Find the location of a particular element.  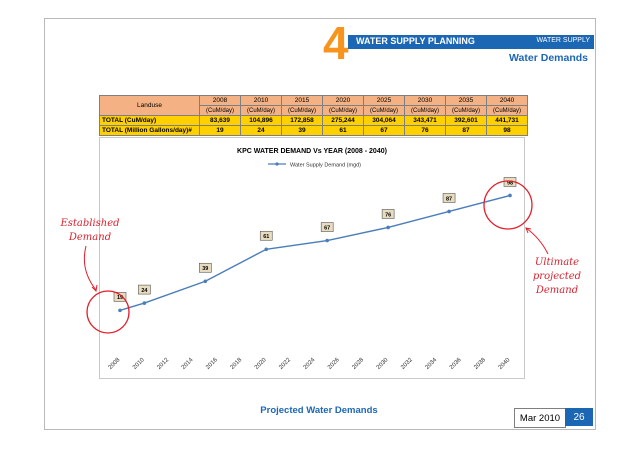

data-label: 24 is located at coordinates (144, 291).